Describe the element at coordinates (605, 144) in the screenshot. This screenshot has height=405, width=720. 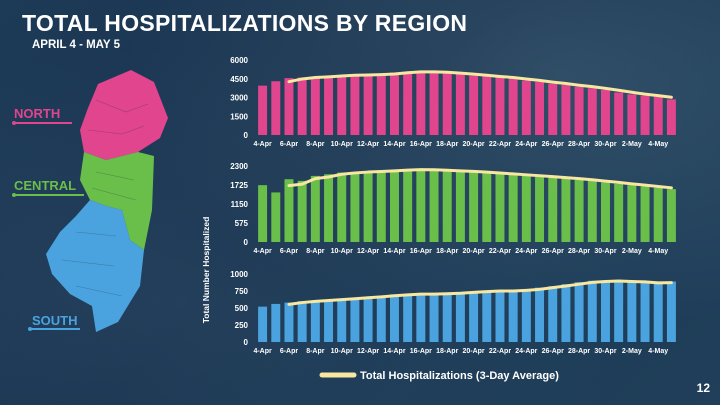
I see `x-tick-label: 30-Apr` at that location.